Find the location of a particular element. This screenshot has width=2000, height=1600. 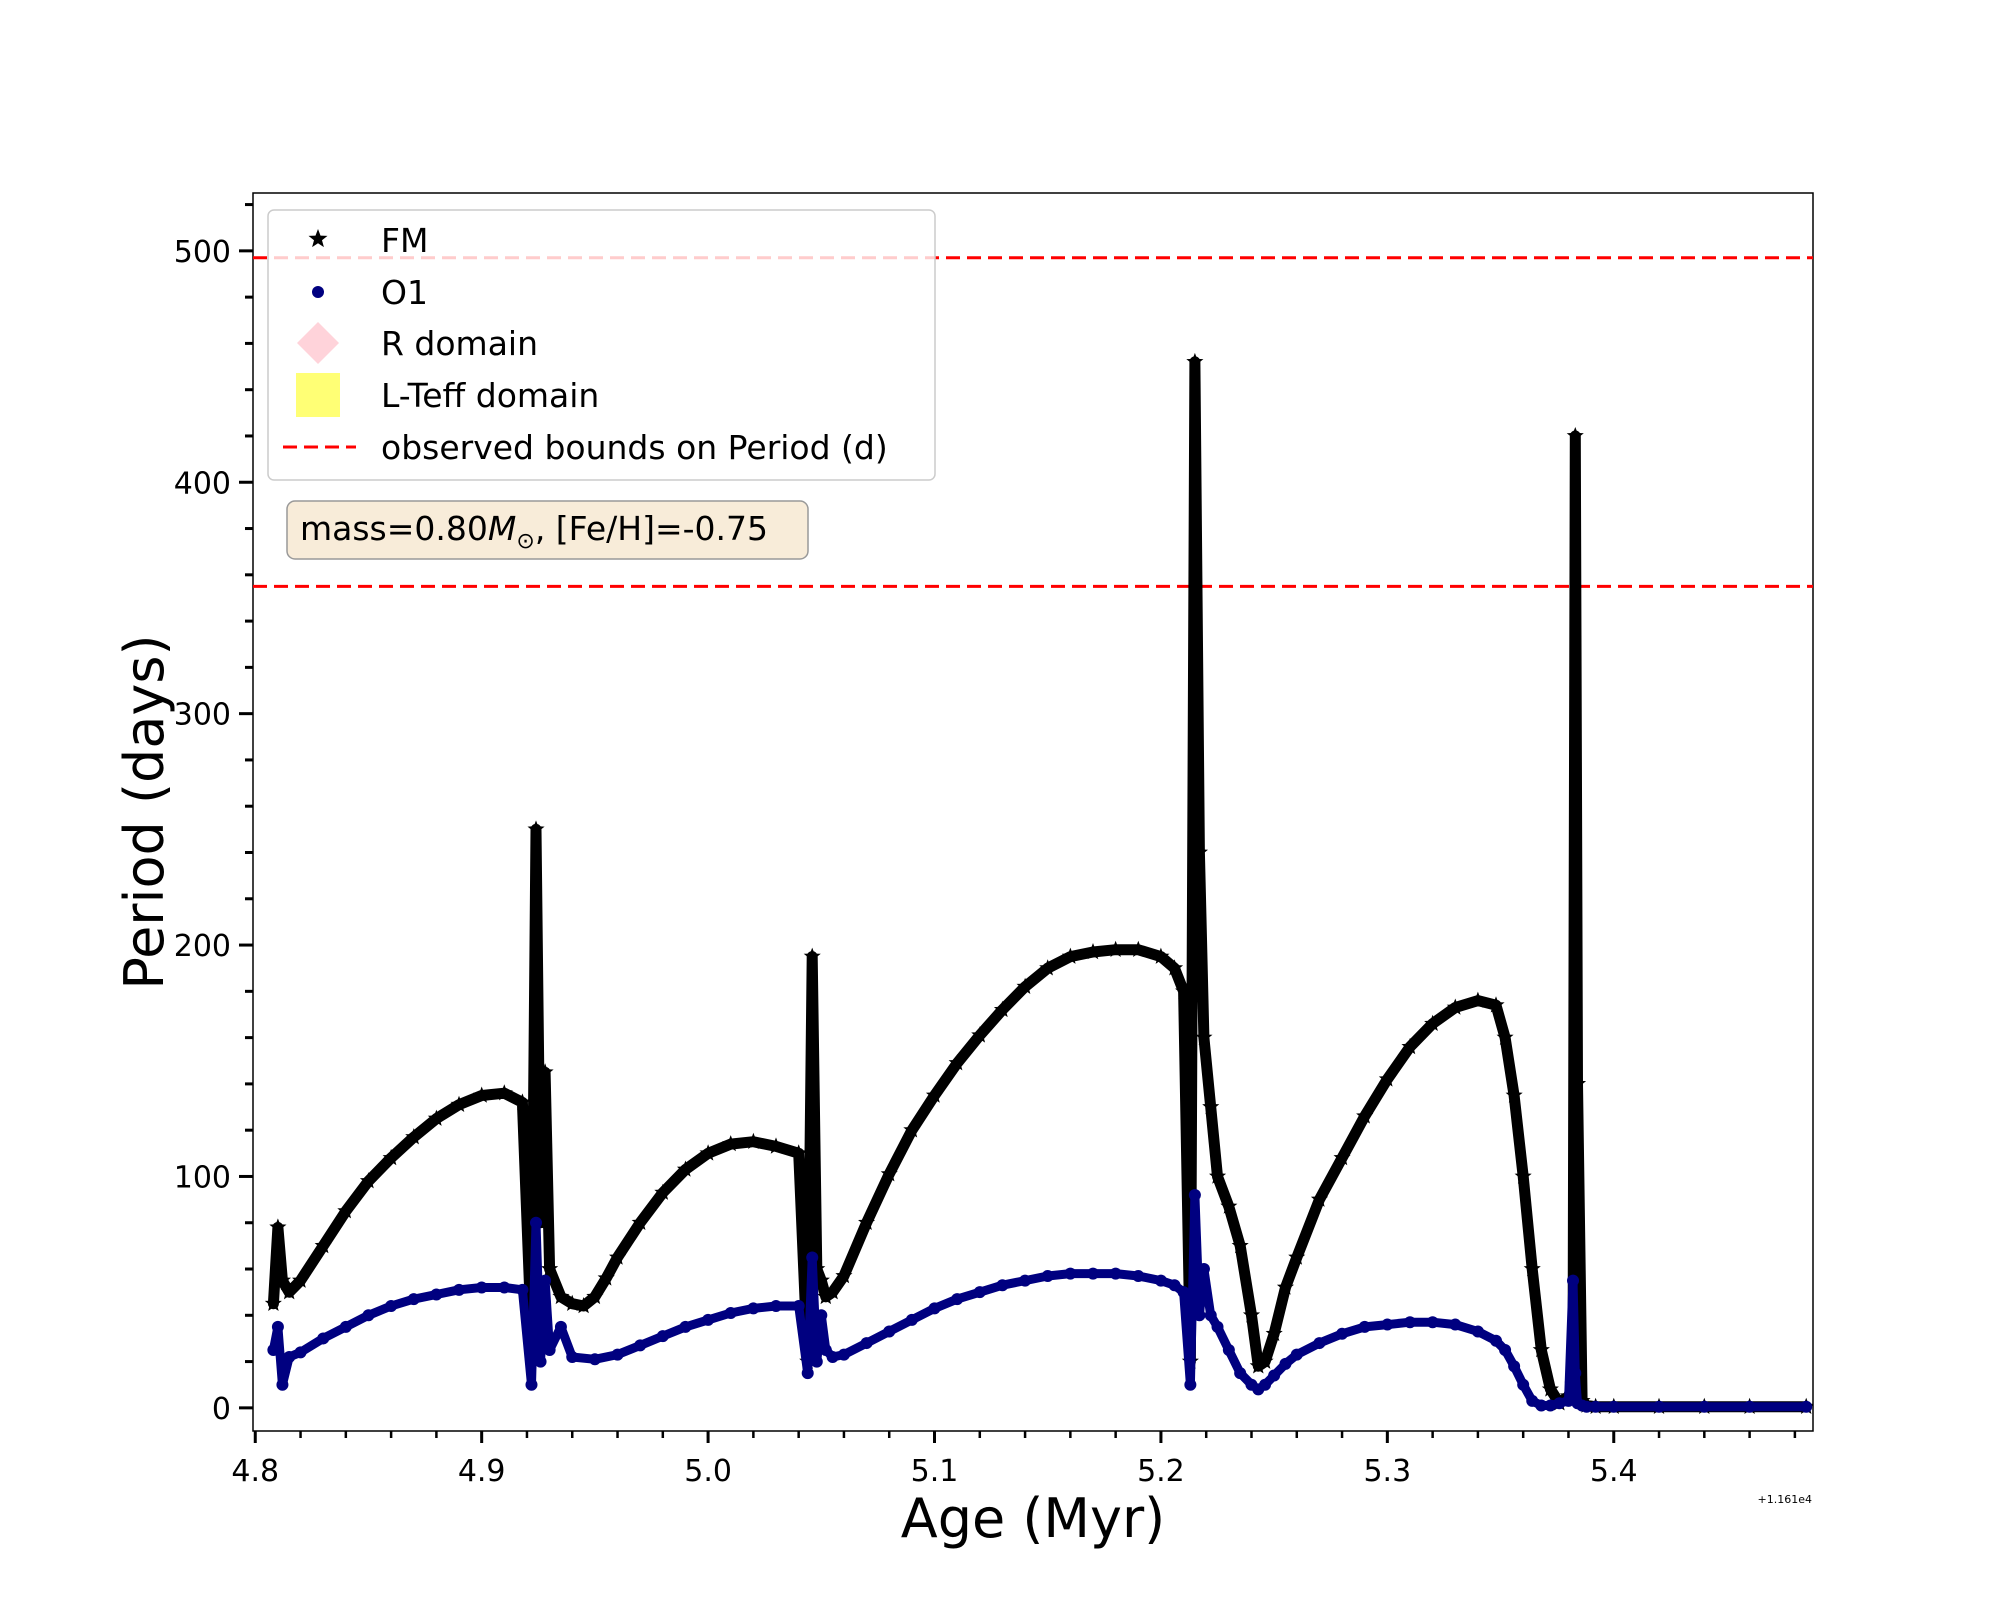

legend-item: R domain is located at coordinates (417, 343).